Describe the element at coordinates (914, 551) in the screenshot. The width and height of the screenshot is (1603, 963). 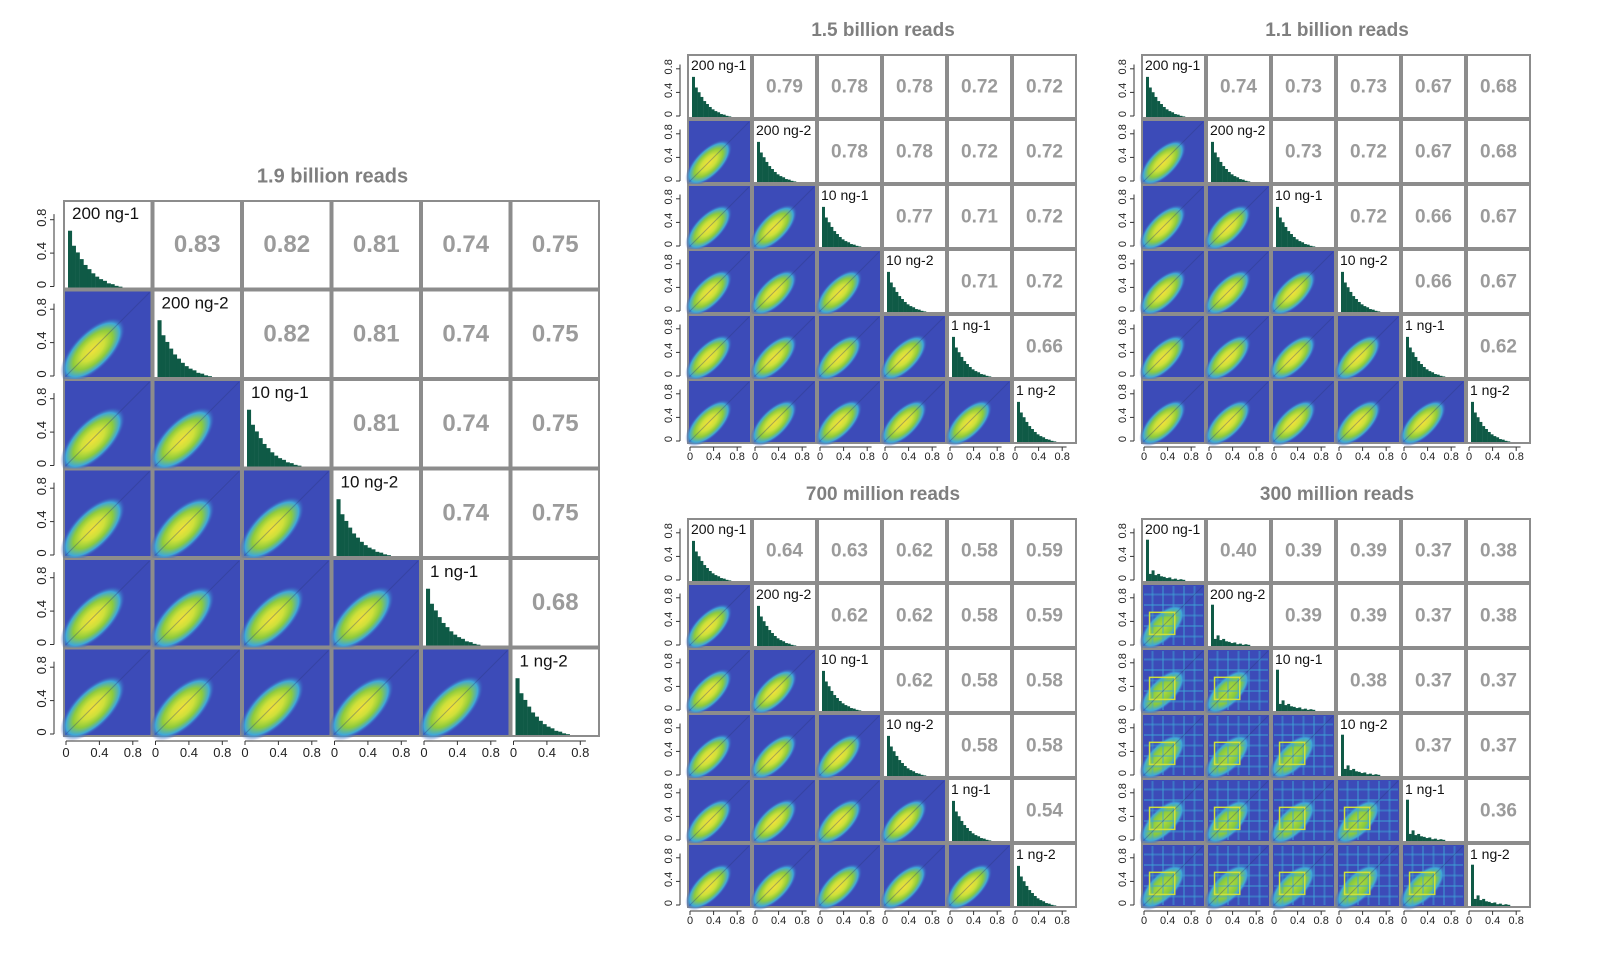
I see `correlation-value: 0.62` at that location.